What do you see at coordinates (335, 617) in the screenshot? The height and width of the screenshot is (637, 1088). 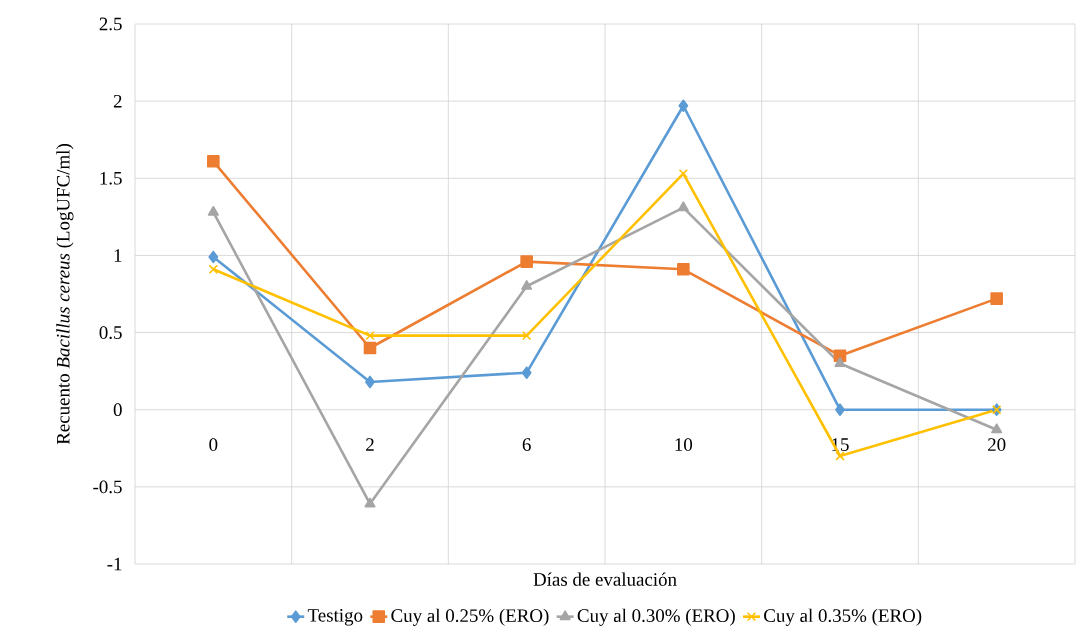 I see `legend-label: Testigo` at bounding box center [335, 617].